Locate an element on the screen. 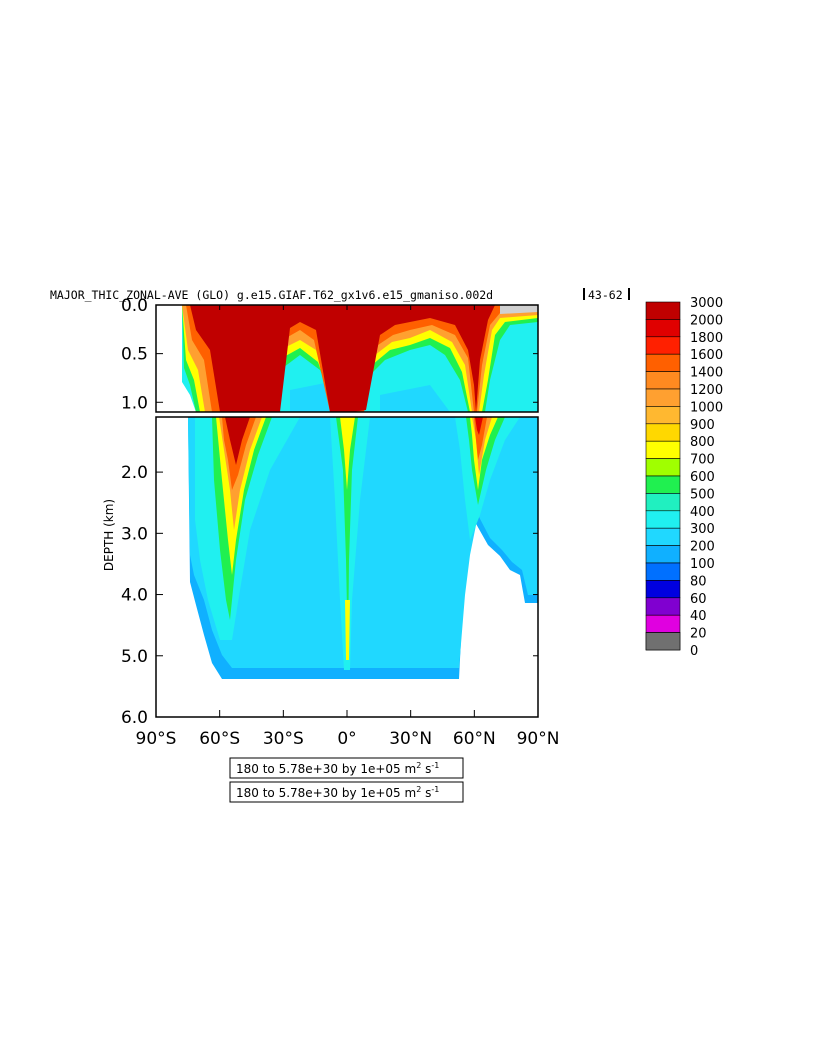 Image resolution: width=818 pixels, height=1055 pixels. y-axis-upper: 0.0 0.5 1.0 is located at coordinates (329, 354).